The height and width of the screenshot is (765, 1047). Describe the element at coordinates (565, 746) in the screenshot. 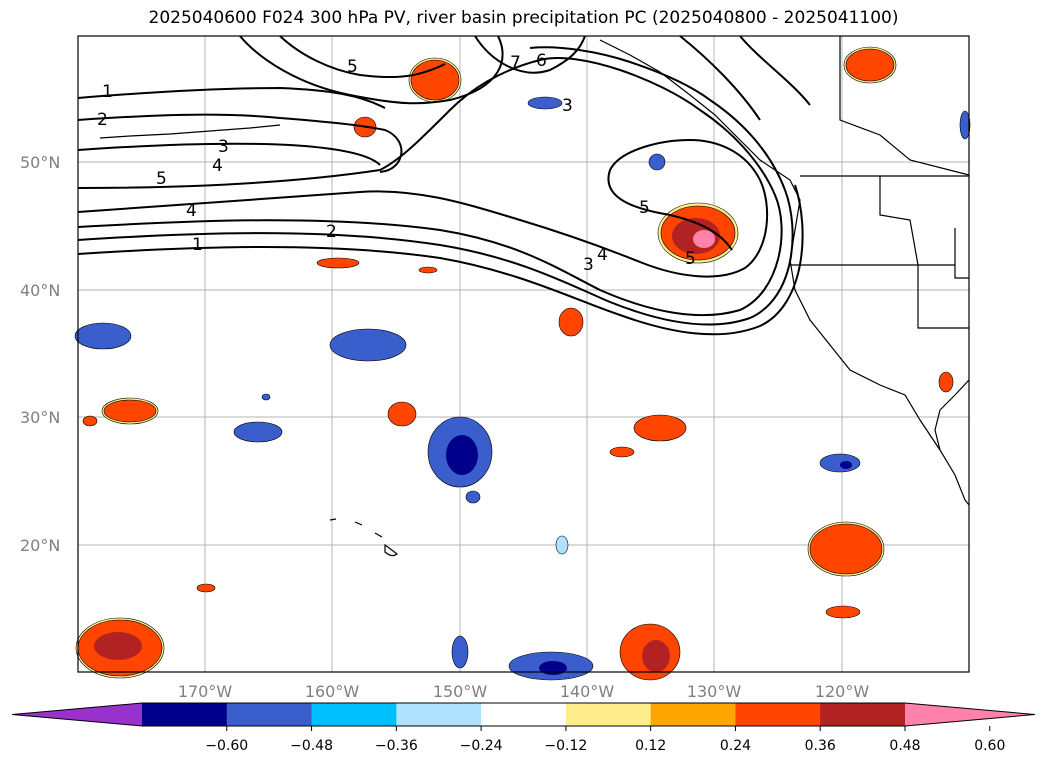

I see `colorbar-tick-label: −0.12` at that location.